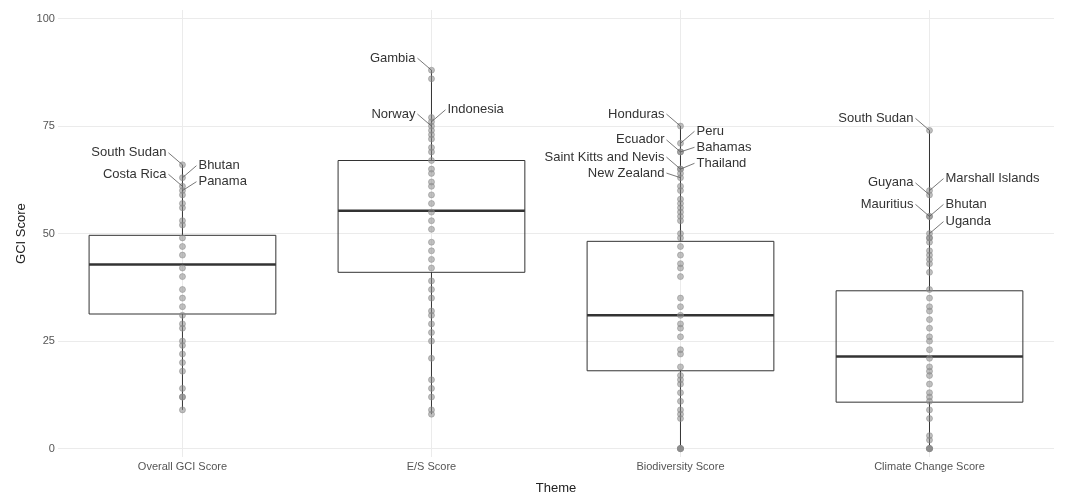  What do you see at coordinates (48, 125) in the screenshot?
I see `y-tick-label: 75` at bounding box center [48, 125].